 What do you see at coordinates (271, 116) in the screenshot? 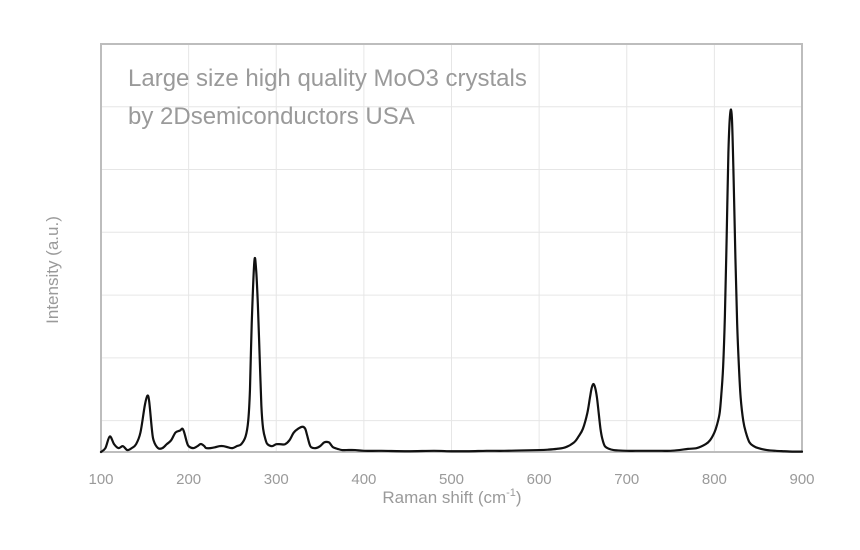
I see `annotation-line-2: by 2Dsemiconductors USA` at bounding box center [271, 116].